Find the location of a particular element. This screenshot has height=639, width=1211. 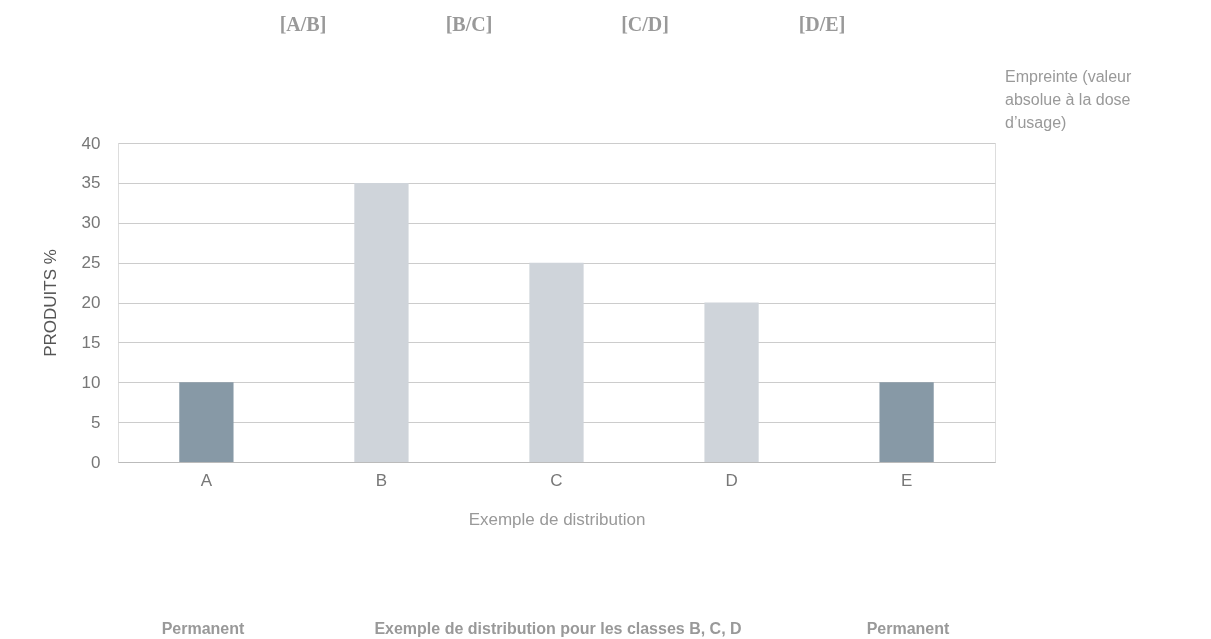

x-tick-label: D is located at coordinates (731, 480).